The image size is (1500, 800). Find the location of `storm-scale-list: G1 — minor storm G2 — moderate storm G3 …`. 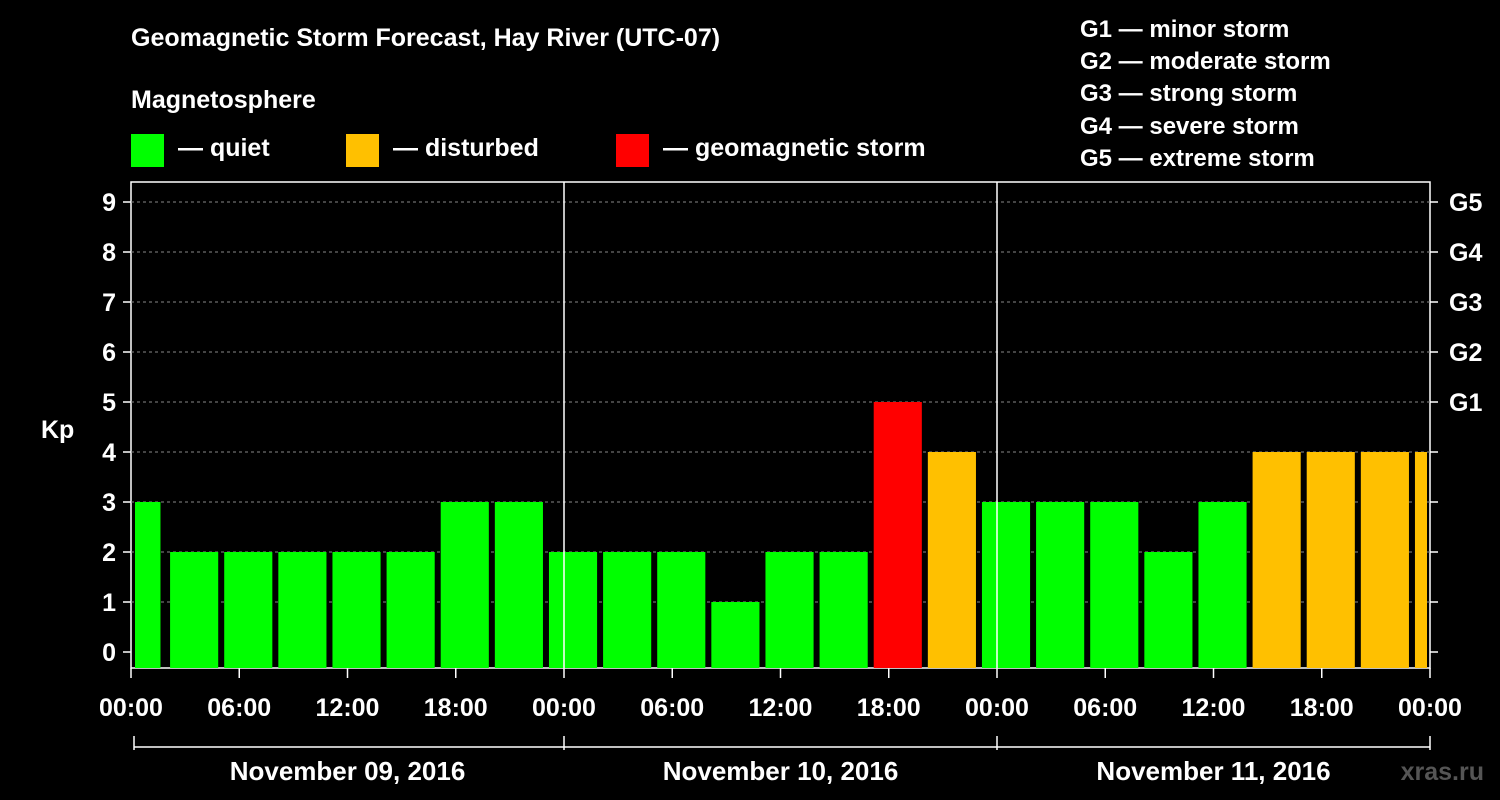

storm-scale-list: G1 — minor storm G2 — moderate storm G3 … is located at coordinates (1205, 94).